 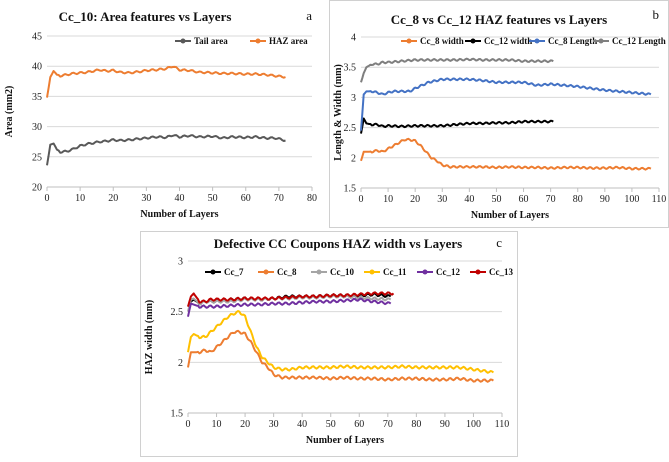 What do you see at coordinates (353, 38) in the screenshot?
I see `y-tick-label: 4` at bounding box center [353, 38].